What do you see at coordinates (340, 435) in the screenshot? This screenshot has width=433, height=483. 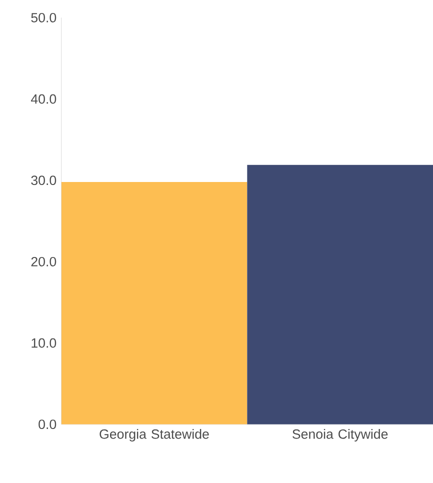 I see `x-tick-label: Senoia Citywide` at bounding box center [340, 435].